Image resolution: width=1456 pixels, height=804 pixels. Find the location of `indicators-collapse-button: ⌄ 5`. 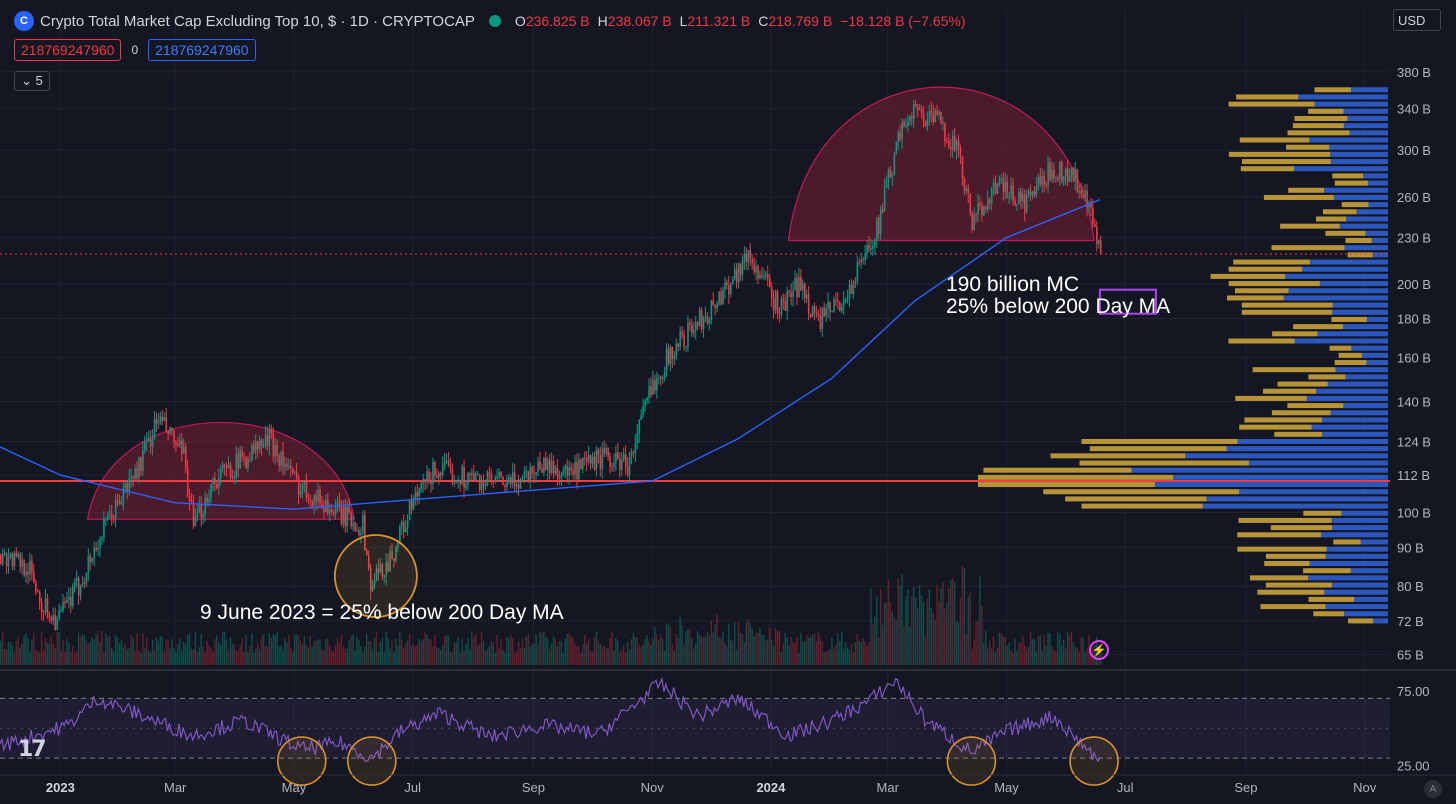

indicators-collapse-button: ⌄ 5 is located at coordinates (32, 81).